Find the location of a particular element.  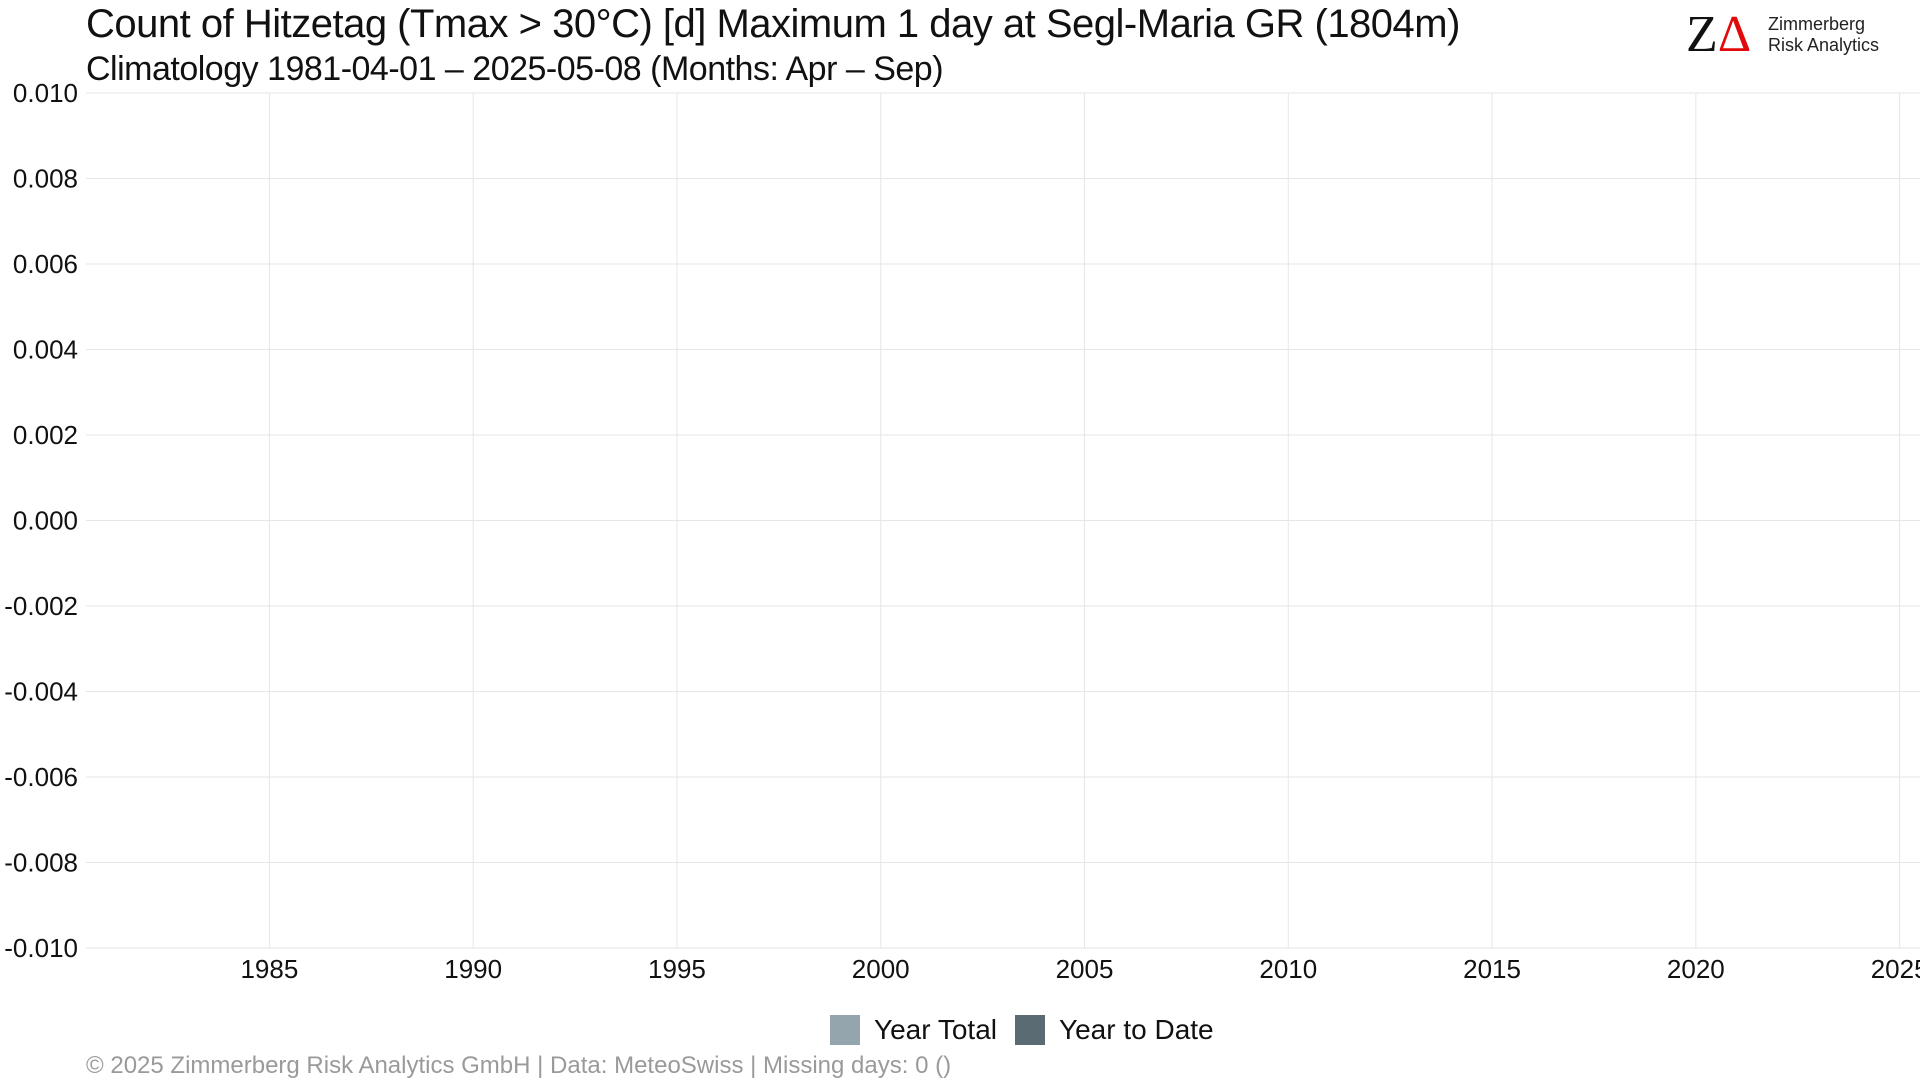

logo-line-2: Risk Analytics is located at coordinates (1824, 45).